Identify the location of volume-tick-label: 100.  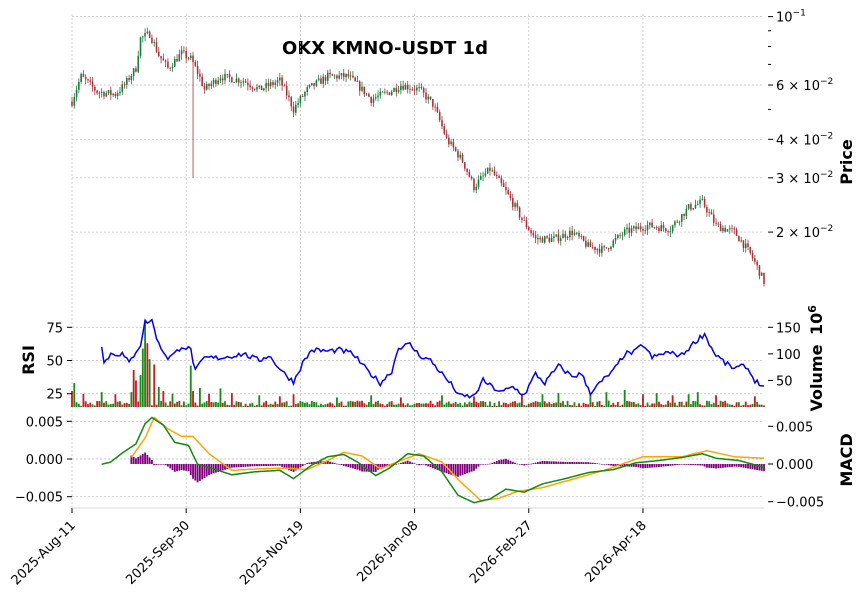
(788, 355).